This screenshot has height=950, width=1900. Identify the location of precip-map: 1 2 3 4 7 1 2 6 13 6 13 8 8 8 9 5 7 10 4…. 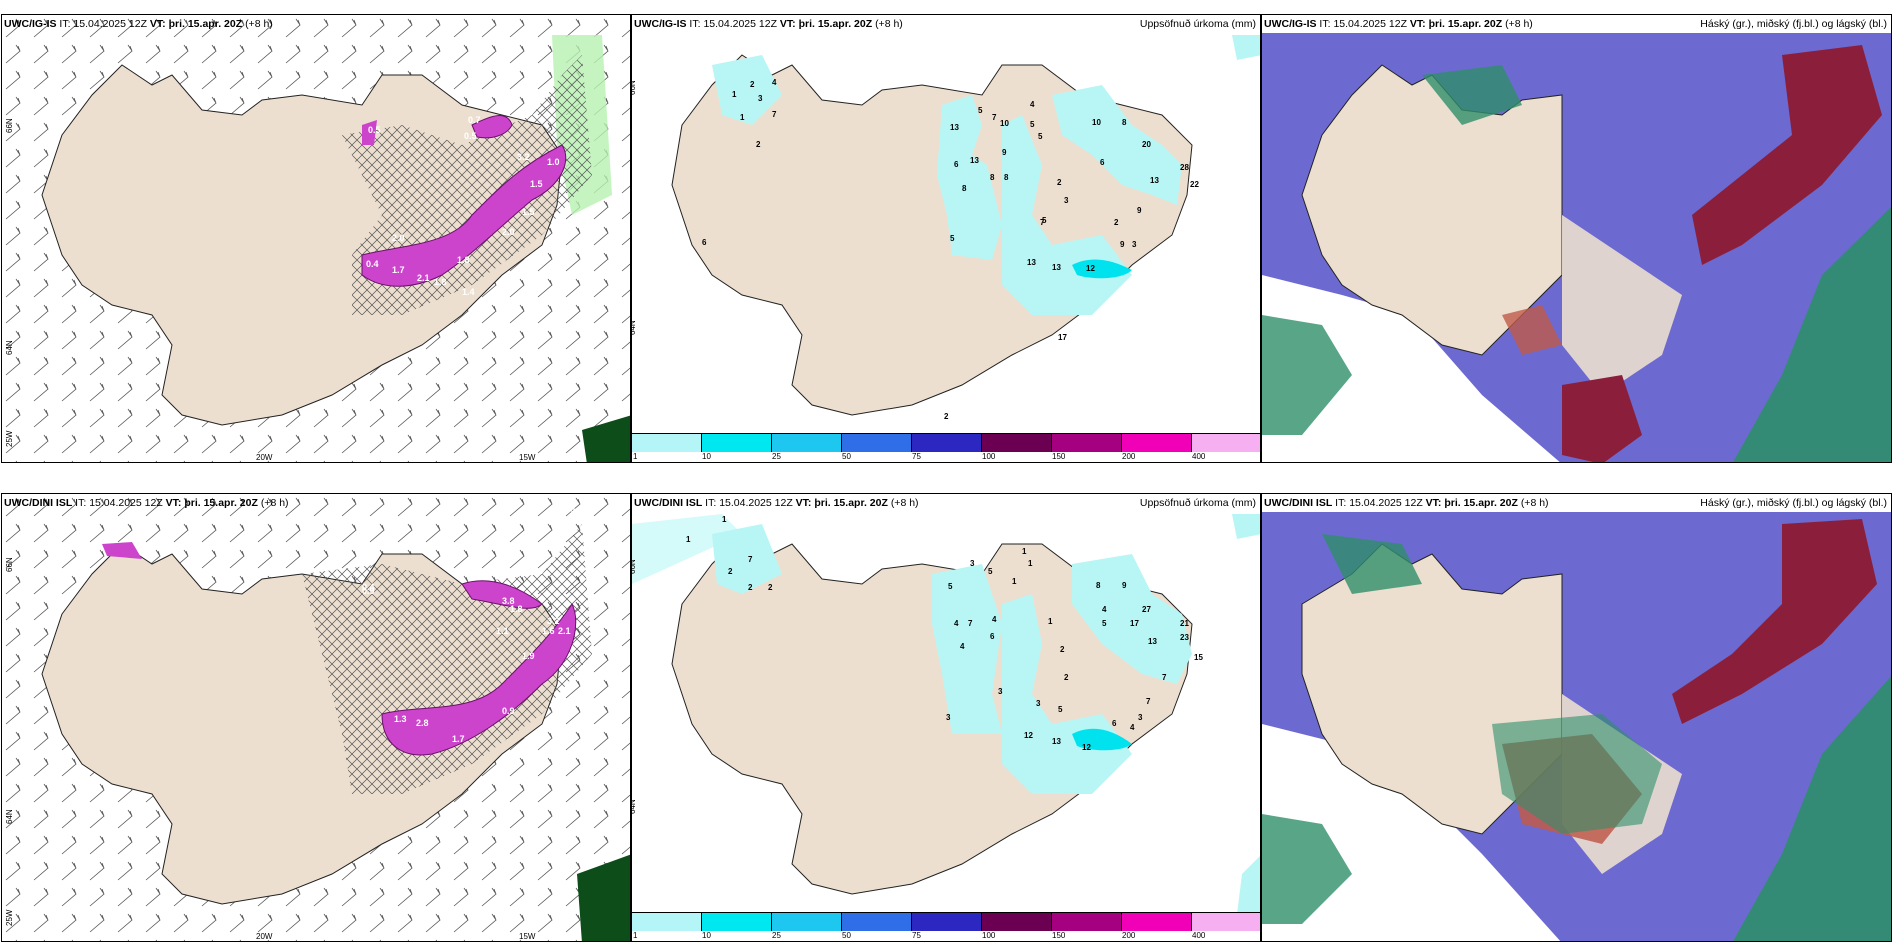
(965, 228).